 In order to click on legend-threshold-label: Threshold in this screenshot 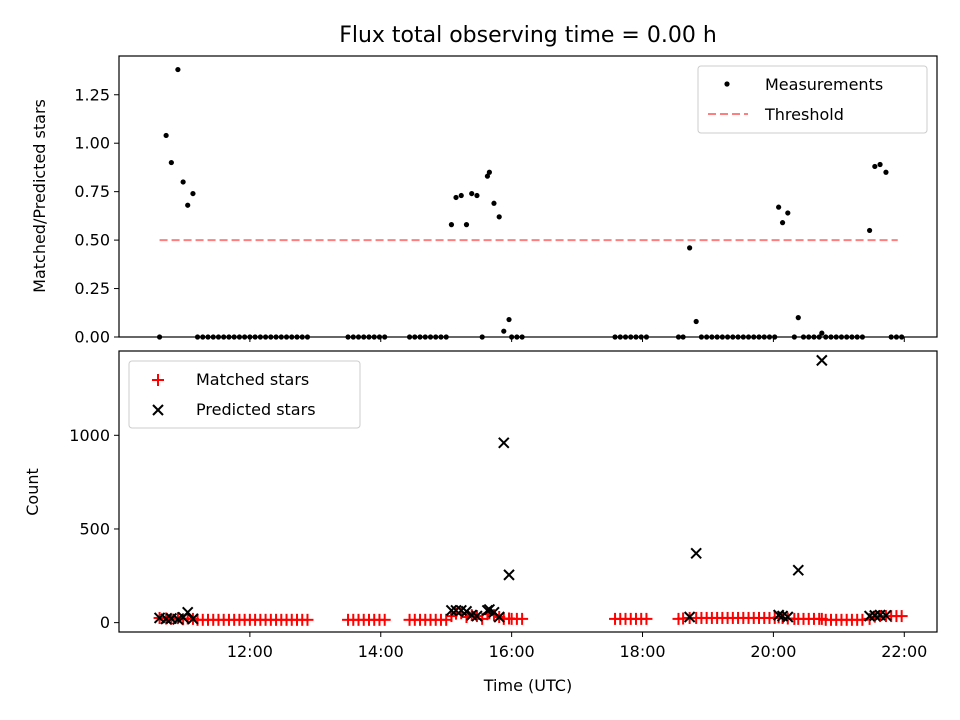, I will do `click(804, 114)`.